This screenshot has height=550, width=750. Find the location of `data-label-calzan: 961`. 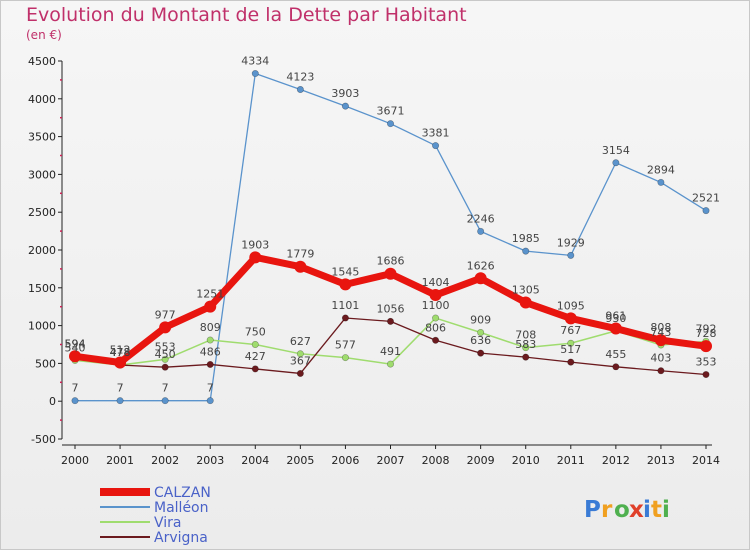

data-label-calzan: 961 is located at coordinates (615, 316).